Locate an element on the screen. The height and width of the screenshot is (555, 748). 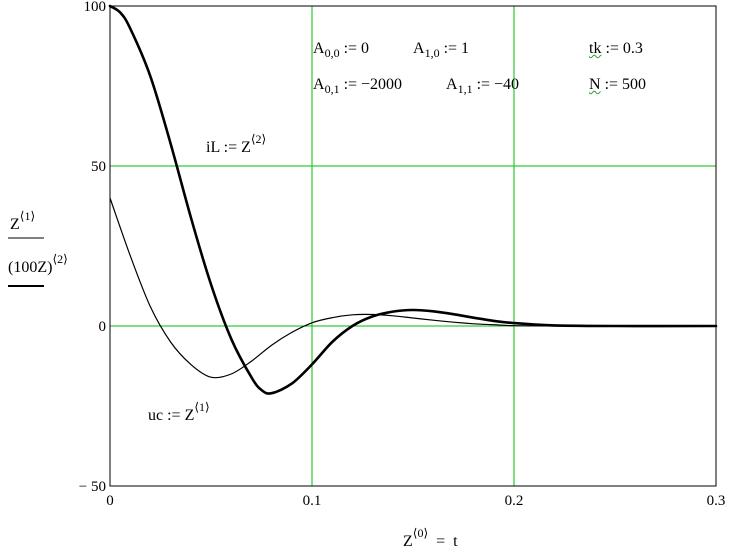
y-tick-label-2: 50 is located at coordinates (98, 167).